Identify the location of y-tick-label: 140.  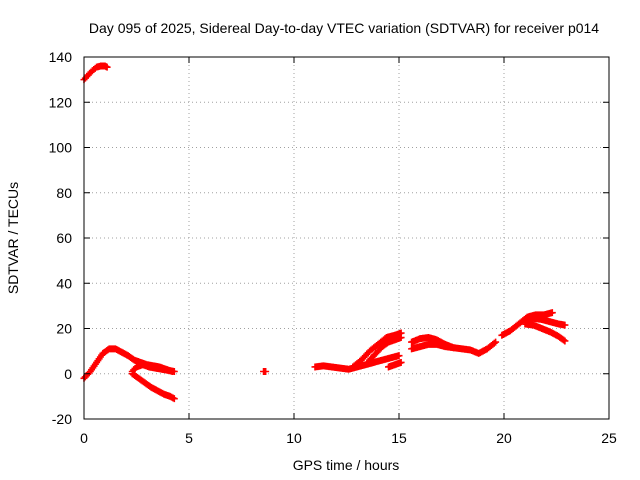
(61, 57).